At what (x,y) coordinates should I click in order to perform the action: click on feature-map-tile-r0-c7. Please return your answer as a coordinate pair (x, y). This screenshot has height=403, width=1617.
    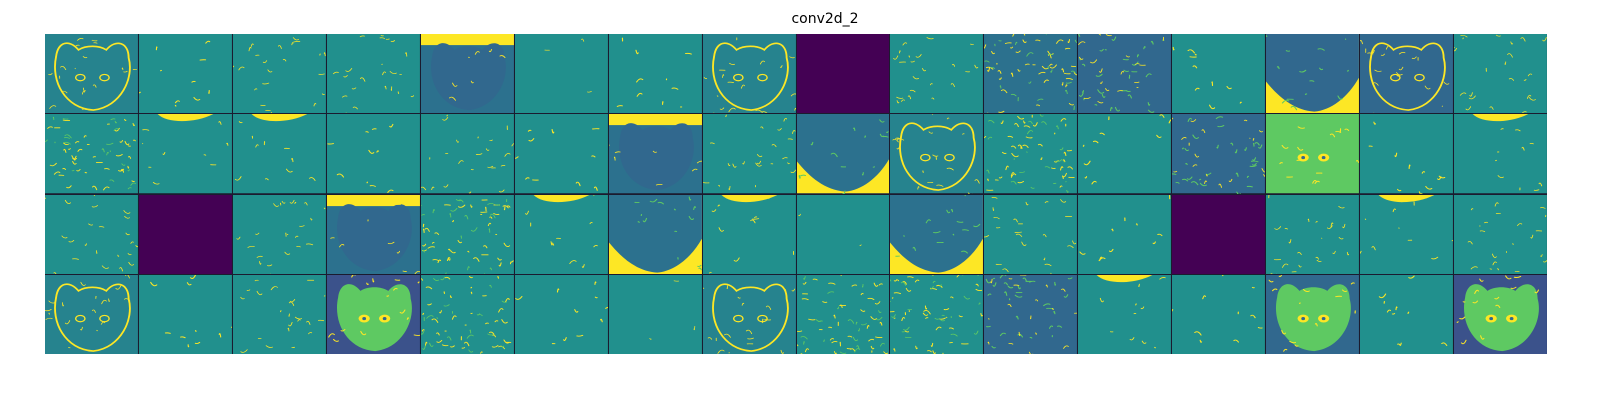
    Looking at the image, I should click on (749, 74).